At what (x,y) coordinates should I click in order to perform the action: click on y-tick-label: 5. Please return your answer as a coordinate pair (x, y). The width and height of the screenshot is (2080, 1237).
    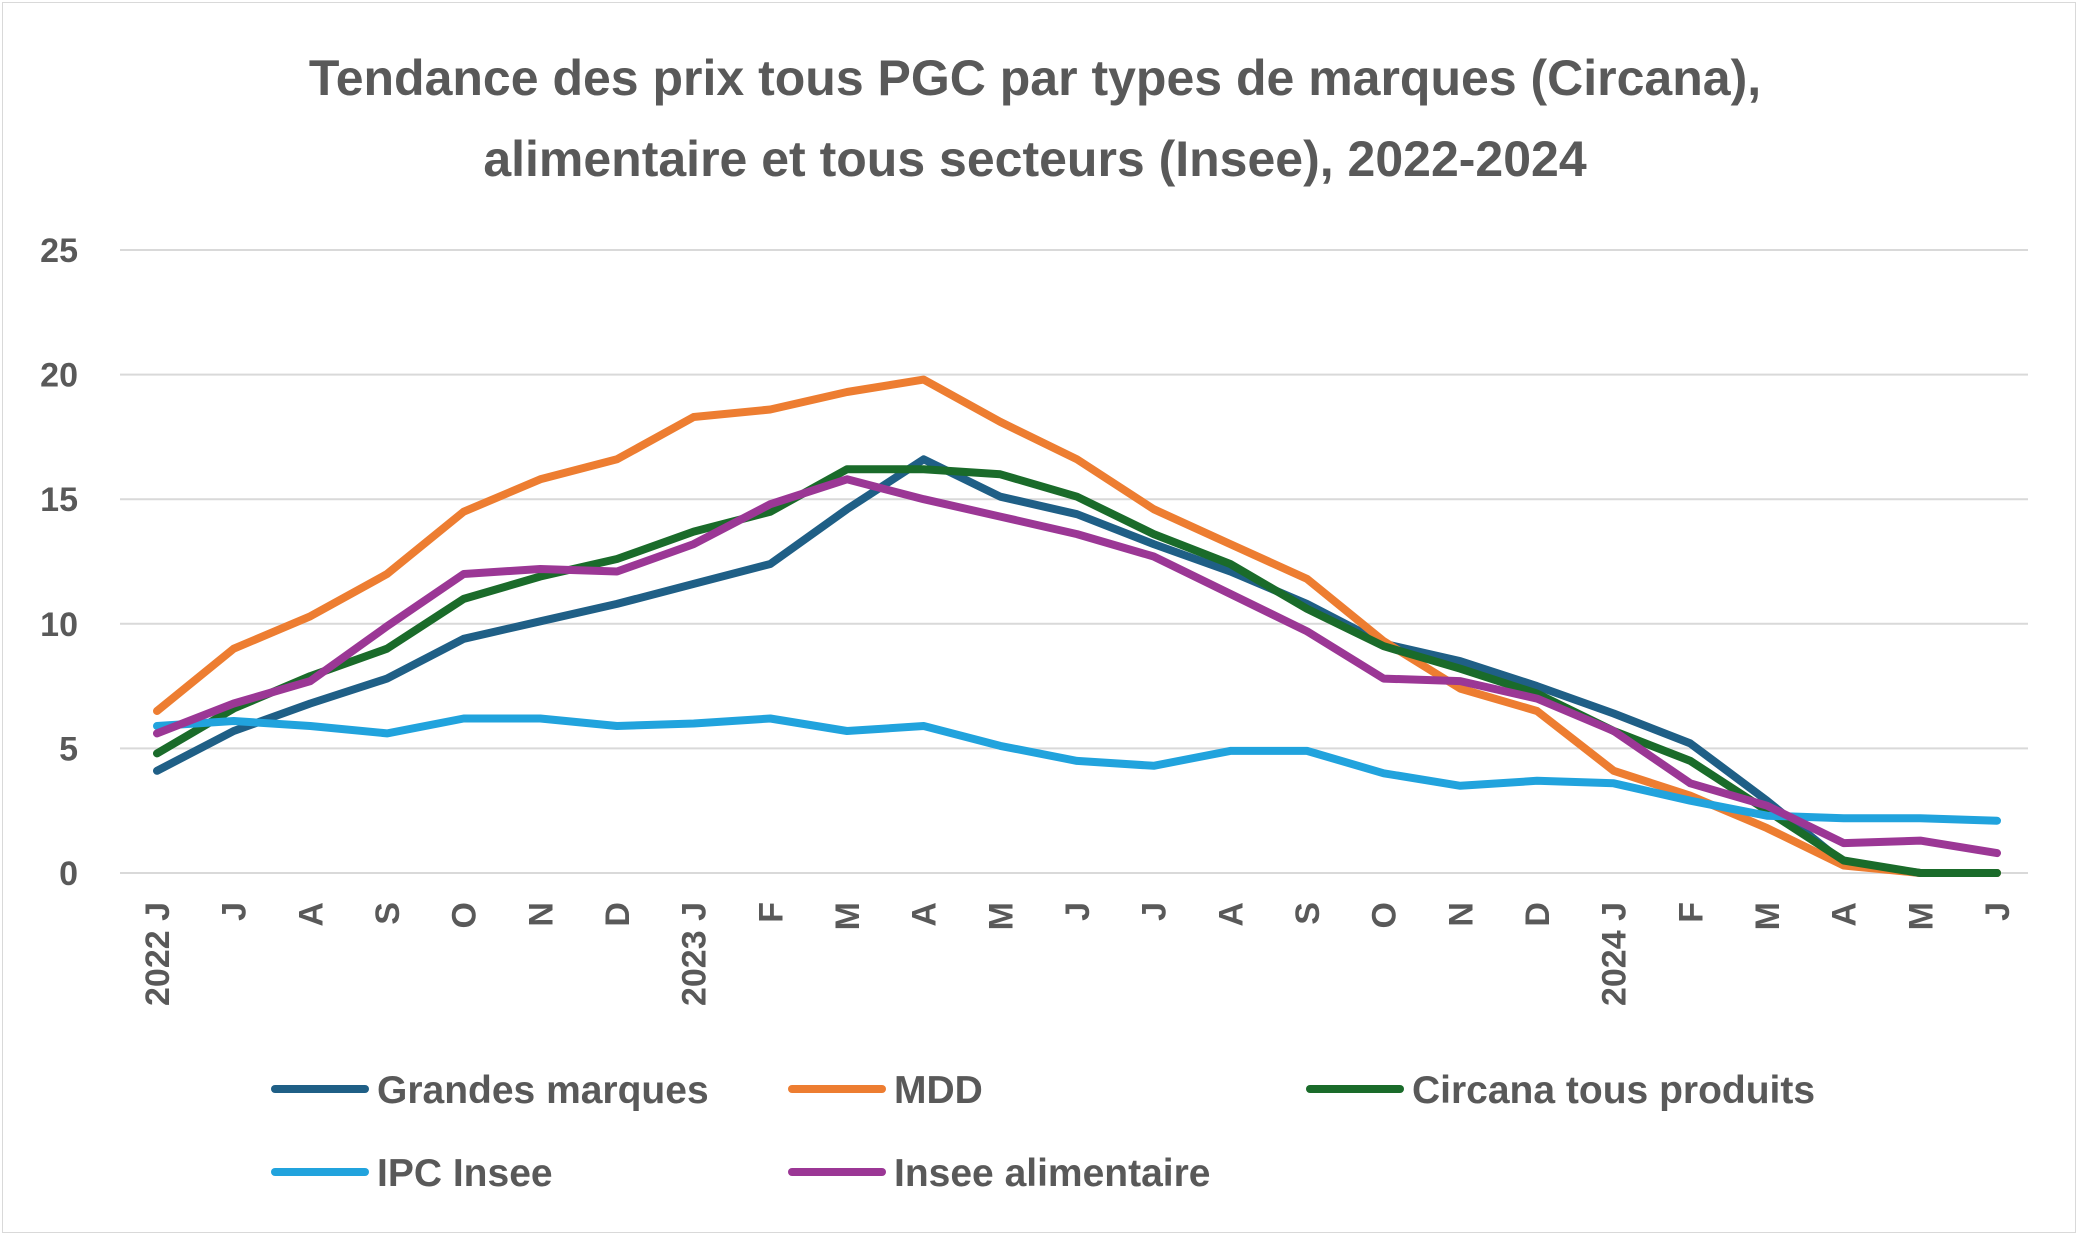
    Looking at the image, I should click on (68, 749).